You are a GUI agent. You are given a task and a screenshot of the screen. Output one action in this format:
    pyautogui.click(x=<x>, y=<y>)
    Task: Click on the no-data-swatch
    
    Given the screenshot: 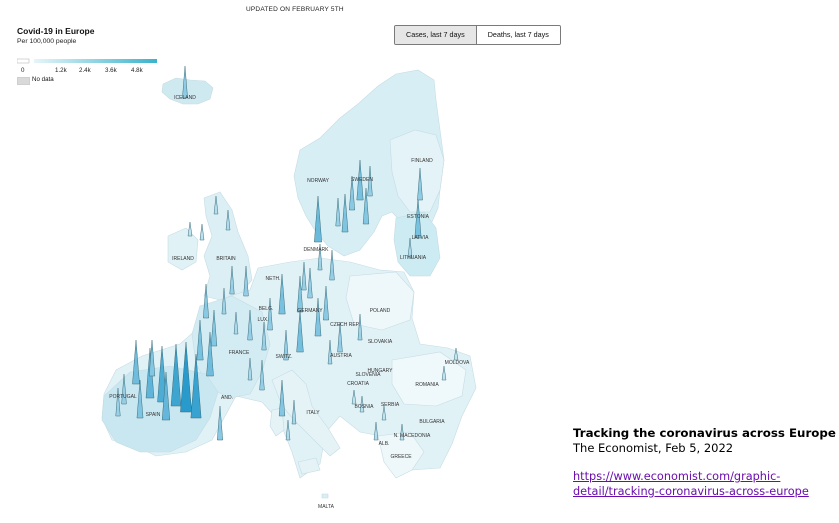 What is the action you would take?
    pyautogui.click(x=23, y=81)
    